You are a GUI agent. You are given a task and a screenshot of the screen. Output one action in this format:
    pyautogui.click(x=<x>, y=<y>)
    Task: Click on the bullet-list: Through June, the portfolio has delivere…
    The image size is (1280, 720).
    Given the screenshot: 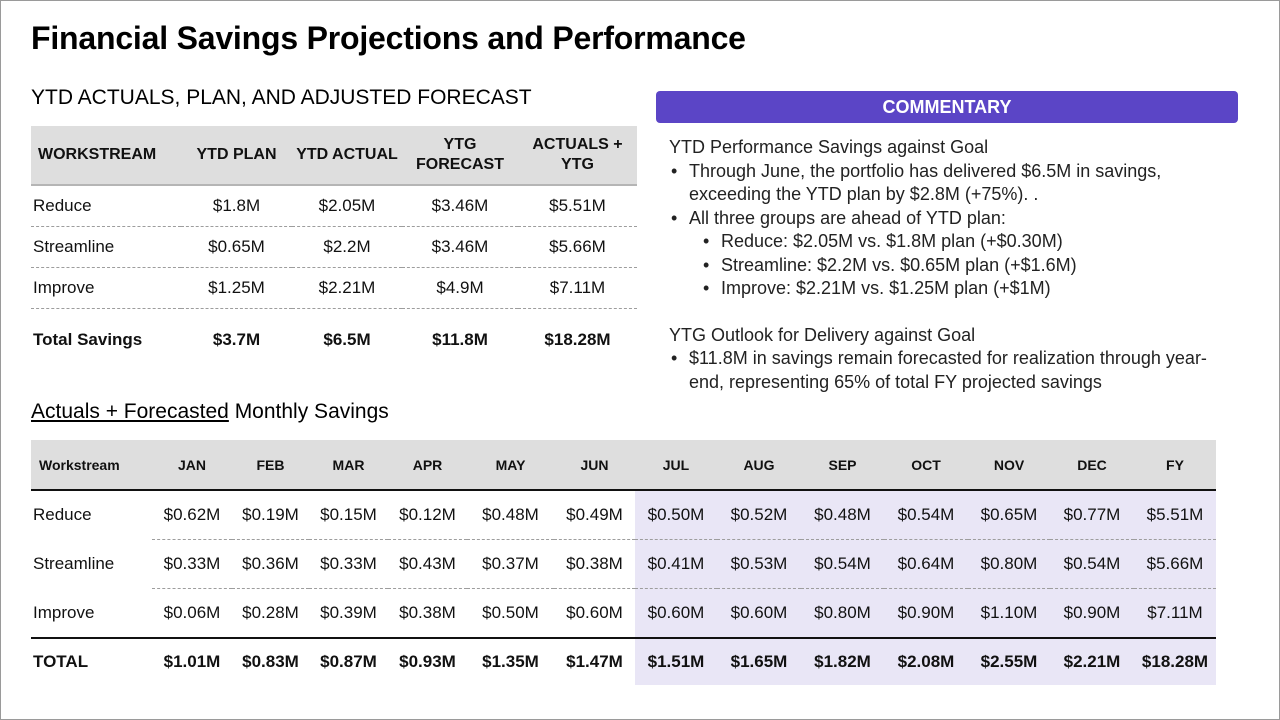 What is the action you would take?
    pyautogui.click(x=954, y=195)
    